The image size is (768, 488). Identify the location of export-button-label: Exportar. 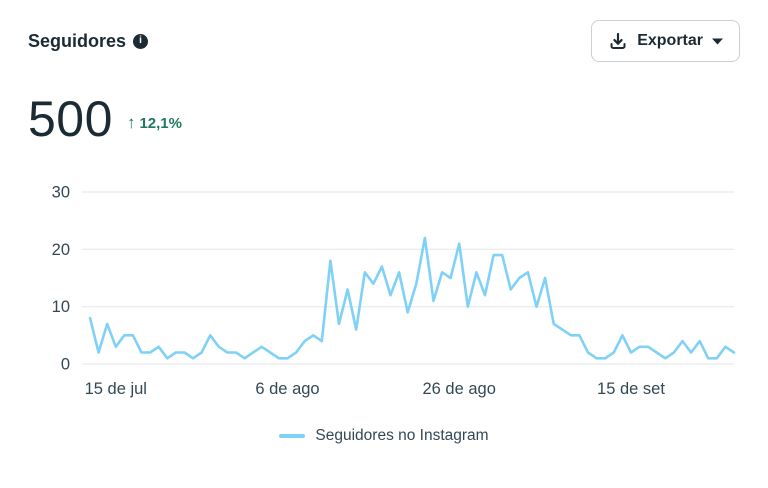
(670, 40).